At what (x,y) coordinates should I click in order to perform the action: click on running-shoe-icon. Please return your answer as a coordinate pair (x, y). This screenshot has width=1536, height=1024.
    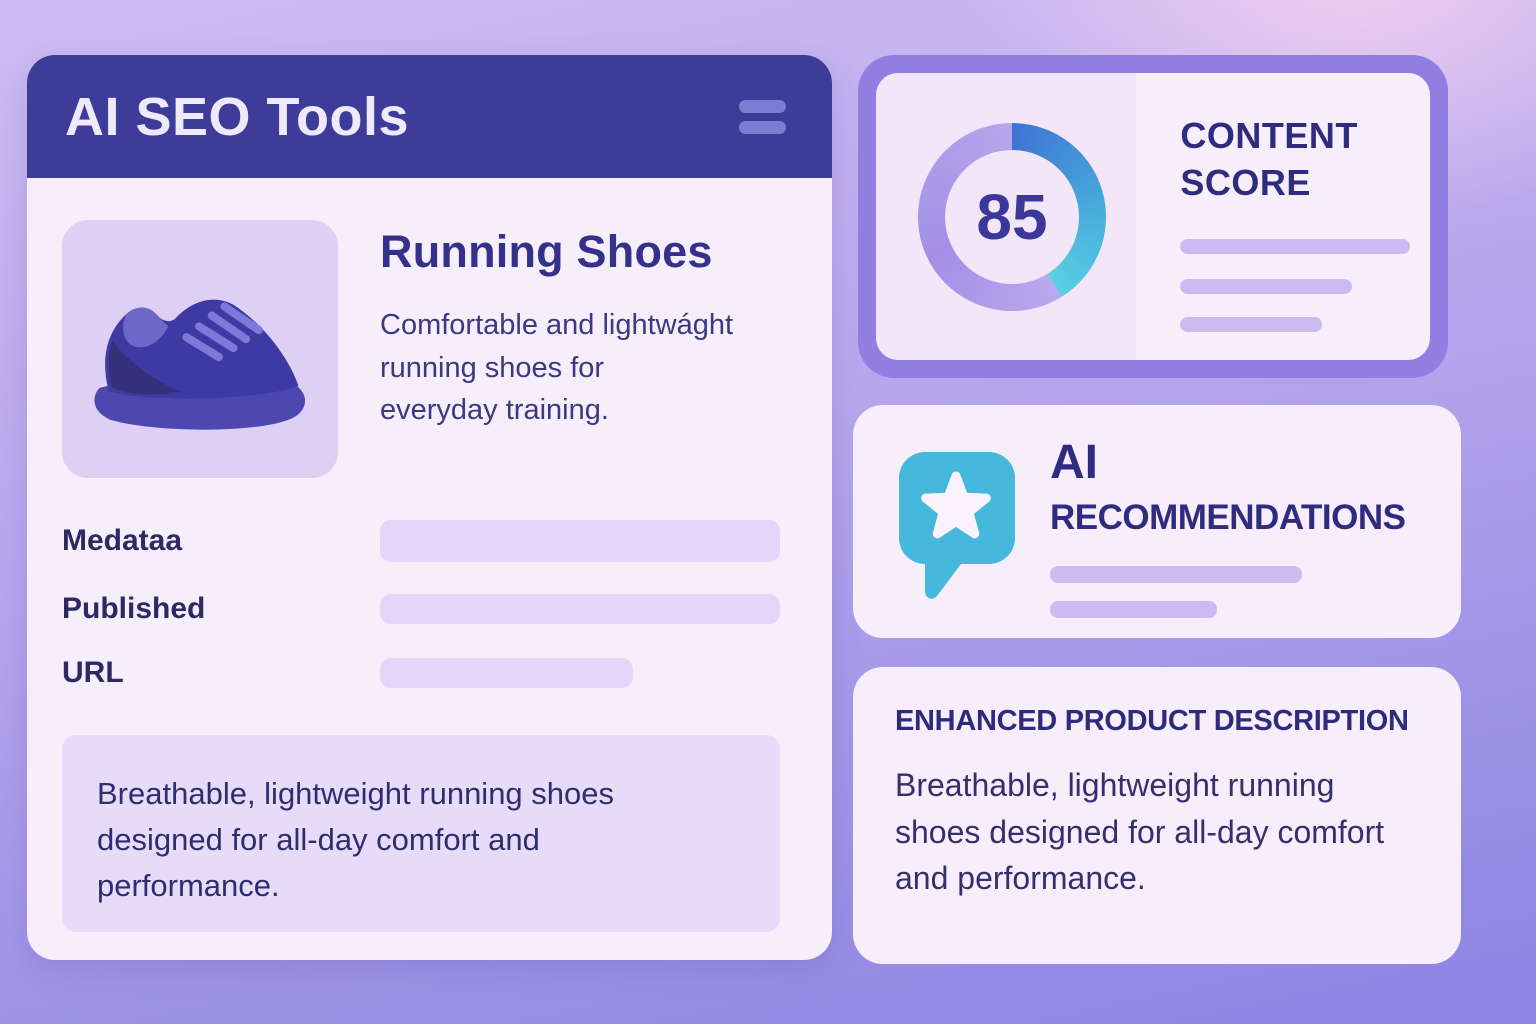
    Looking at the image, I should click on (200, 364).